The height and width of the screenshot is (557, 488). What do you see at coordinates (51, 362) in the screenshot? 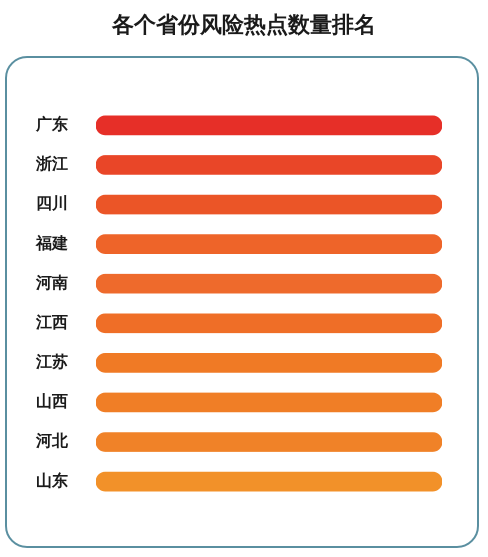
I see `y-tick-label: 江苏` at bounding box center [51, 362].